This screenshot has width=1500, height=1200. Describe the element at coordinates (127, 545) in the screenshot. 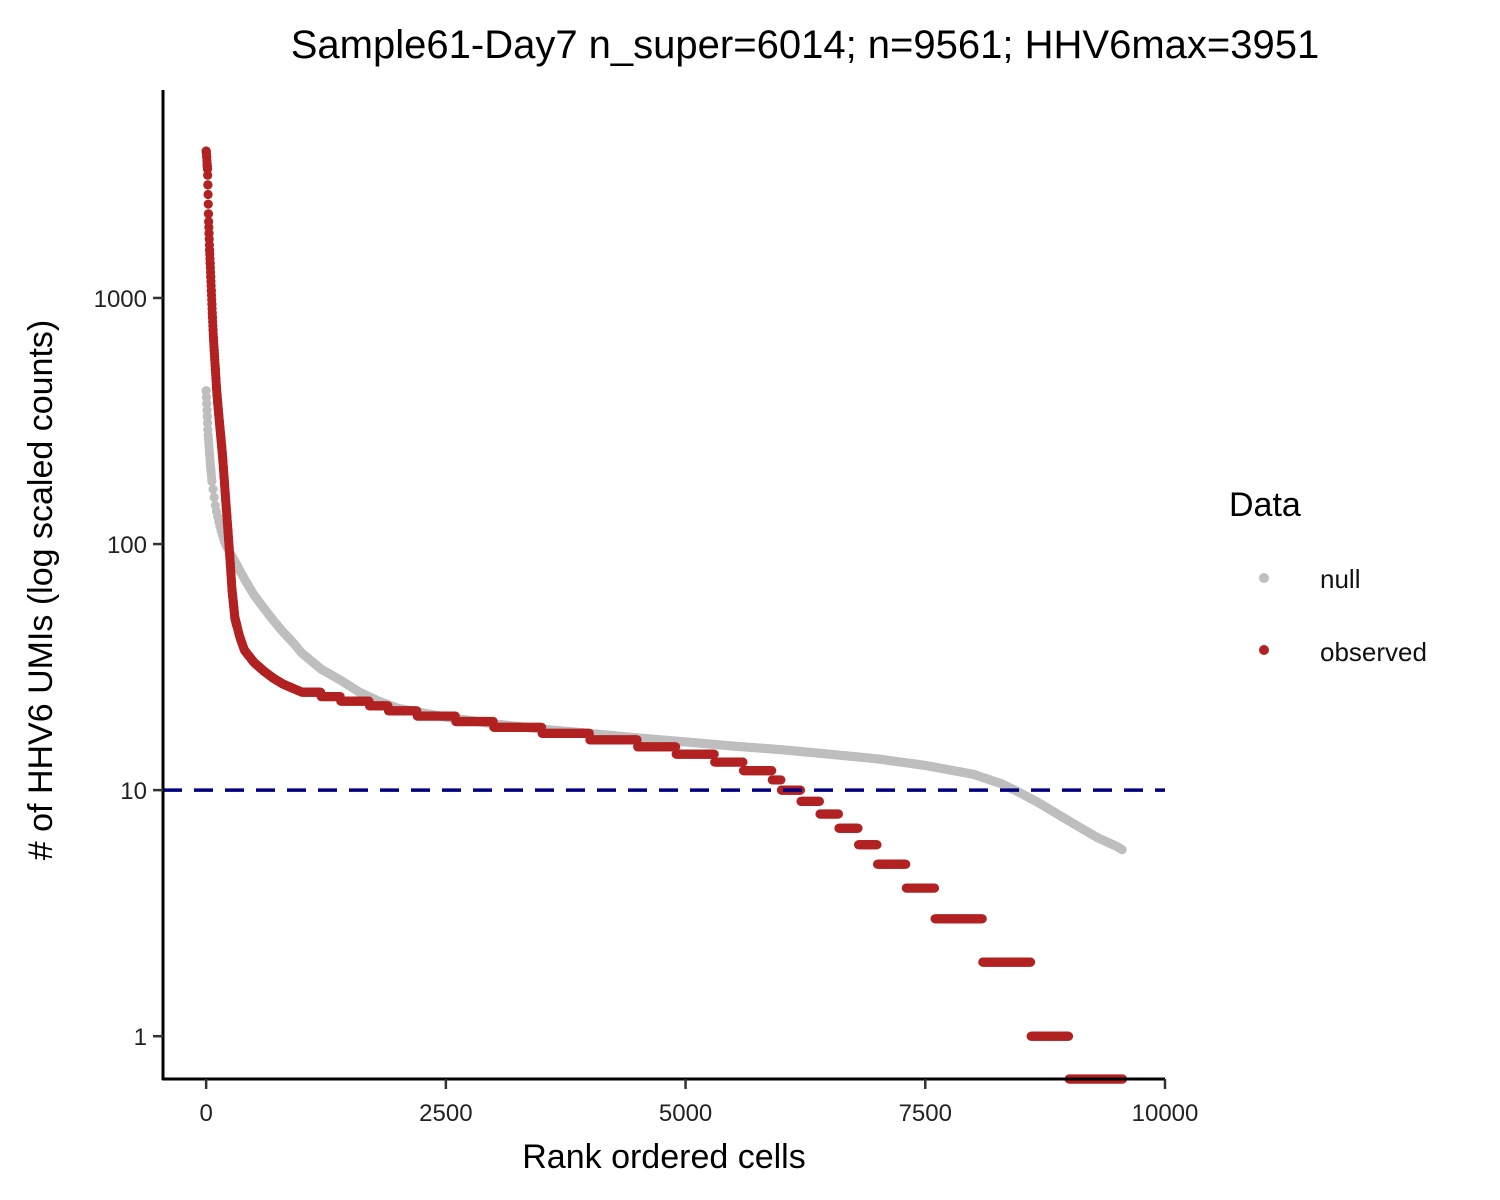

I see `y-tick-label: 100` at that location.